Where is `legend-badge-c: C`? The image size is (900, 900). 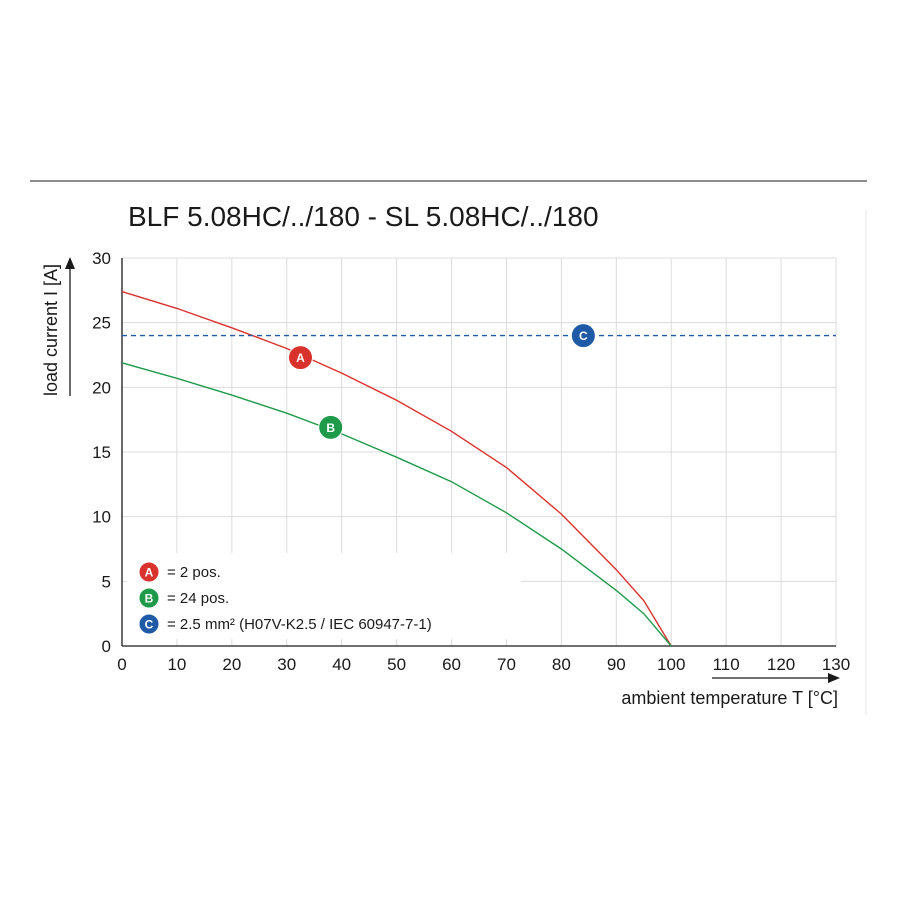 legend-badge-c: C is located at coordinates (149, 624).